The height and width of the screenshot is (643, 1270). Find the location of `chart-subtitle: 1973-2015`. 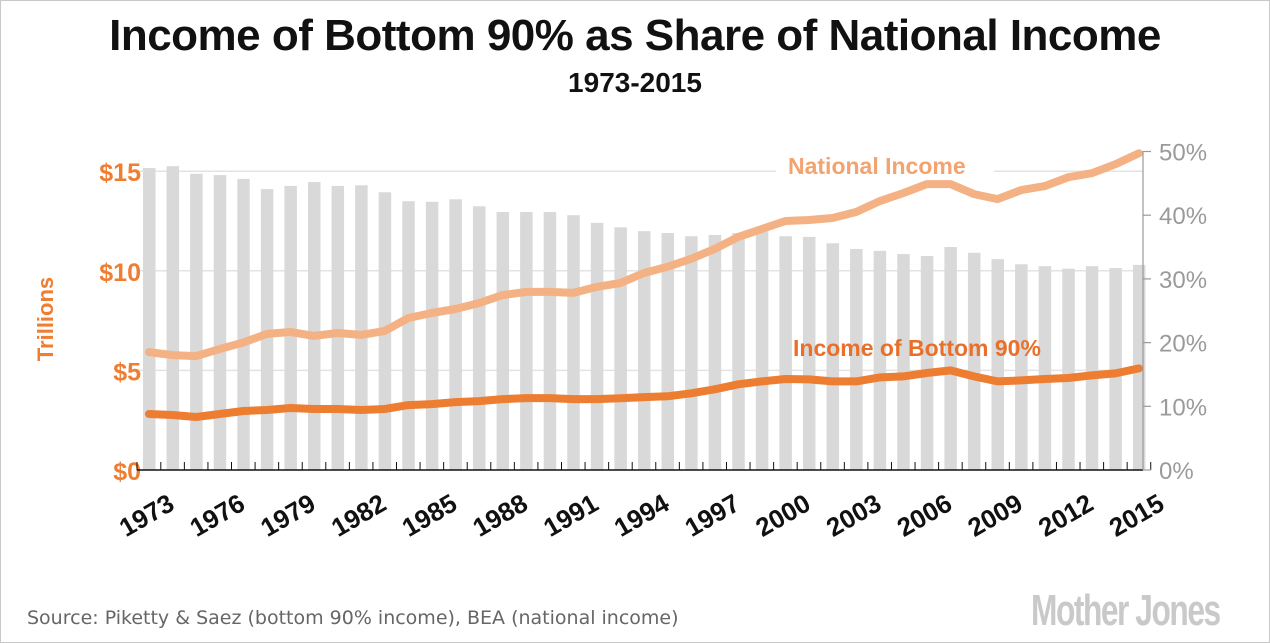

chart-subtitle: 1973-2015 is located at coordinates (635, 82).